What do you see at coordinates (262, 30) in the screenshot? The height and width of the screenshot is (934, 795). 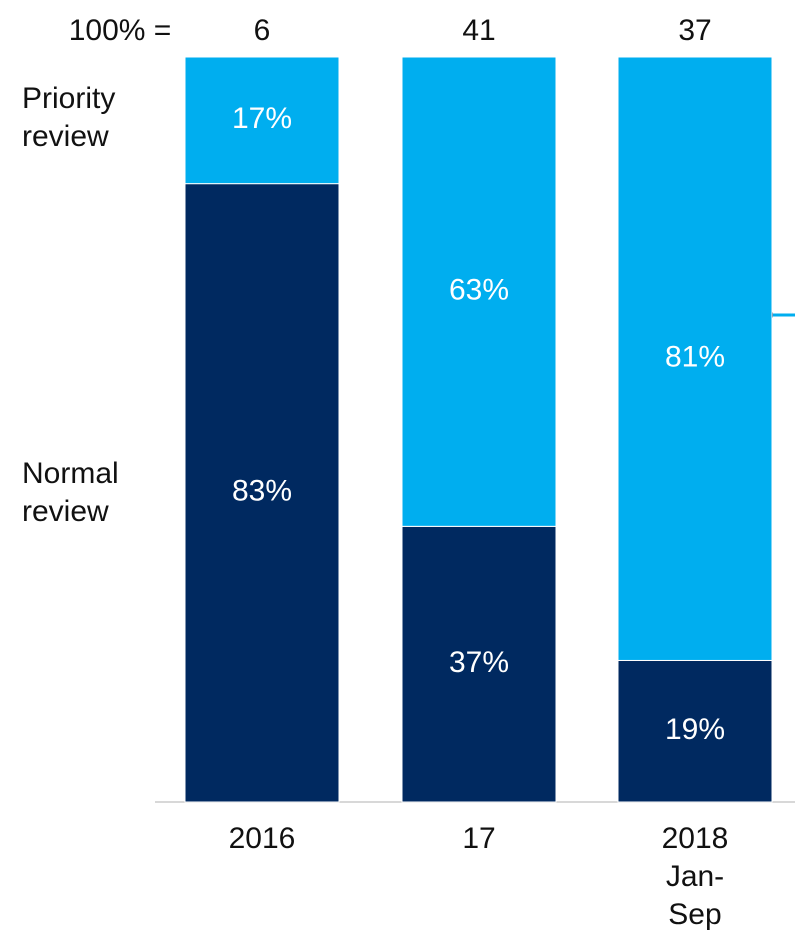 I see `total-value: 6` at bounding box center [262, 30].